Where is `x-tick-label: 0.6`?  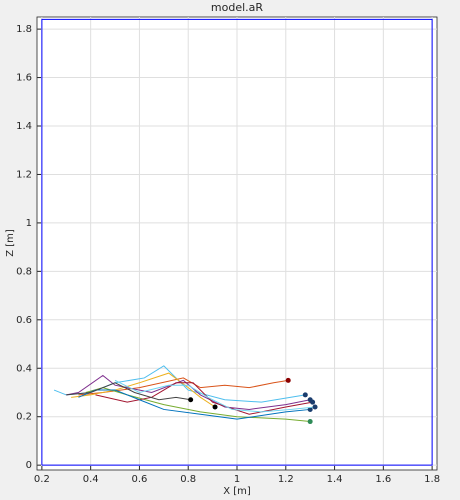
x-tick-label: 0.6 is located at coordinates (139, 479).